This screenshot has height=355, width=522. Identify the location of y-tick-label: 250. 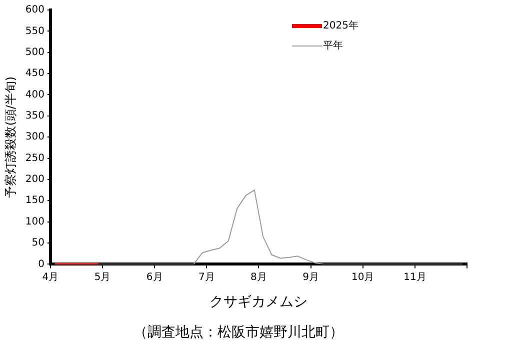
(34, 158).